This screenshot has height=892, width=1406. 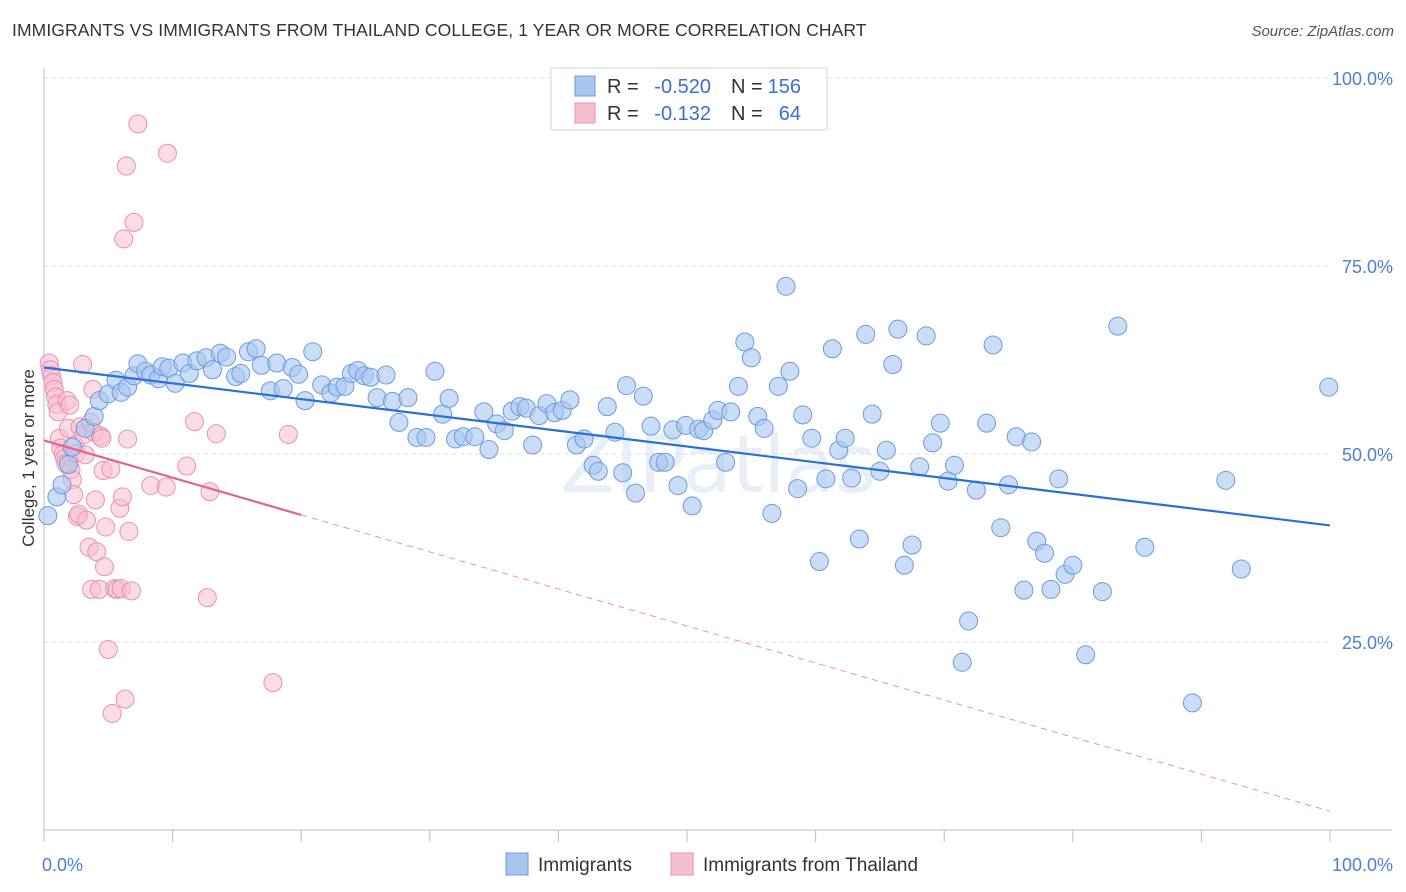 I want to click on legend-n-value: 64, so click(x=790, y=114).